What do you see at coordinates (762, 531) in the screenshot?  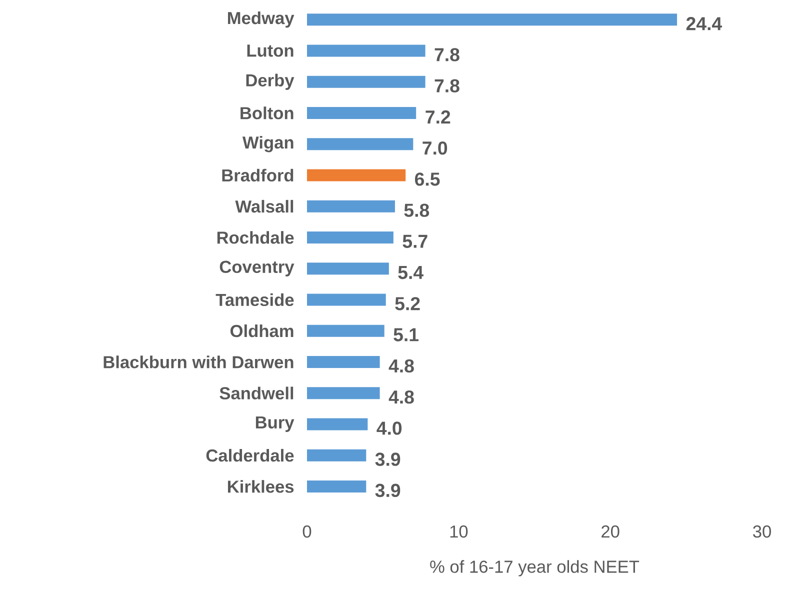 I see `x-tick-label: 30` at bounding box center [762, 531].